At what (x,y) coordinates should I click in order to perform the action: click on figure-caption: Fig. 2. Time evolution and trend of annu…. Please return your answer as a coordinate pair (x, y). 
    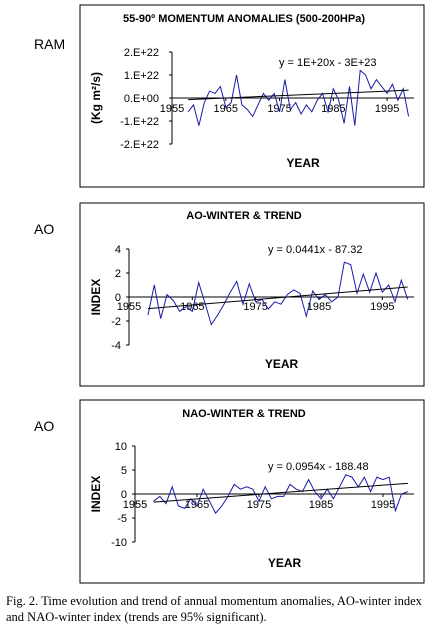
    Looking at the image, I should click on (214, 609).